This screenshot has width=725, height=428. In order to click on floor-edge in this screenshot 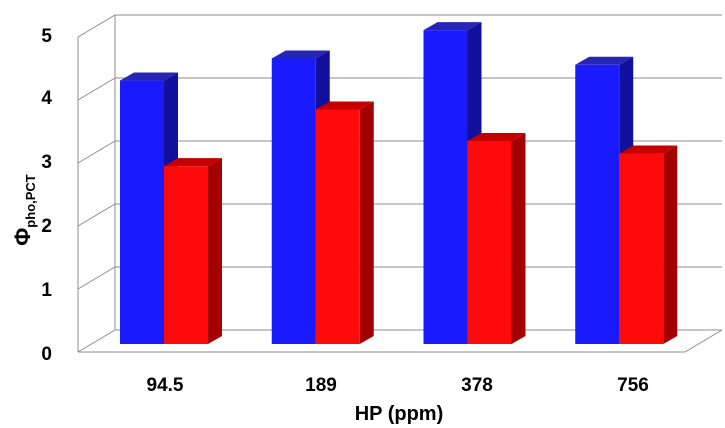, I will do `click(400, 341)`.